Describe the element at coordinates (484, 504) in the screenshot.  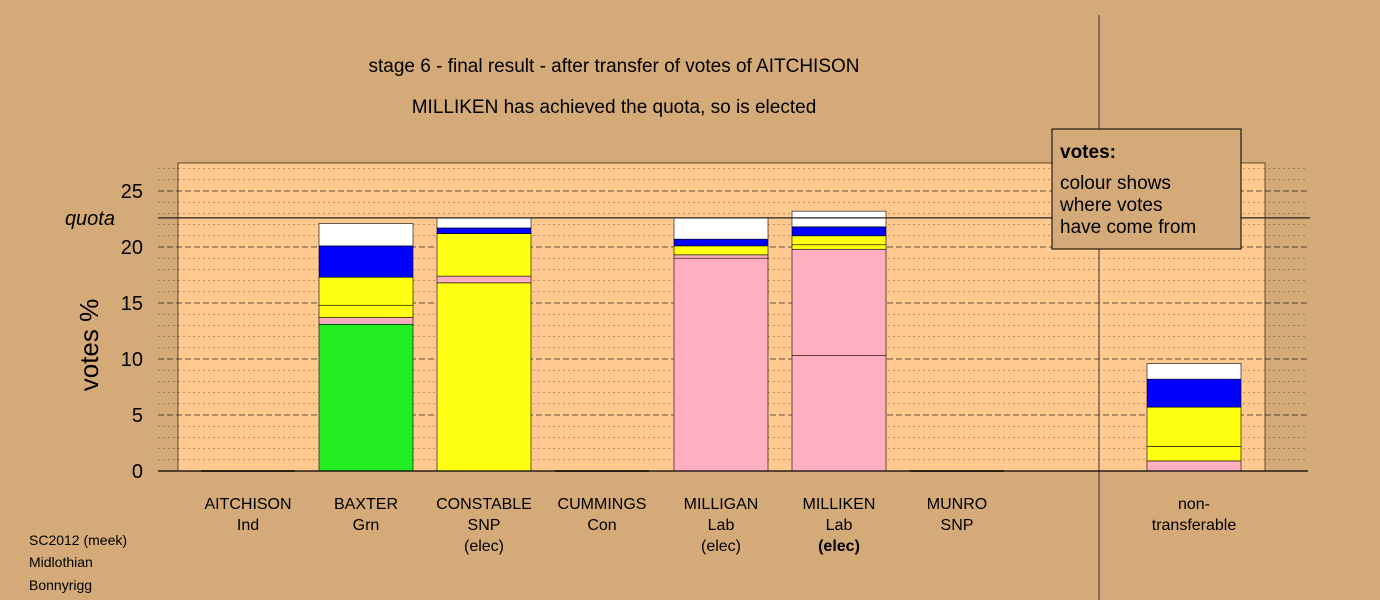
I see `category-label: CONSTABLE` at that location.